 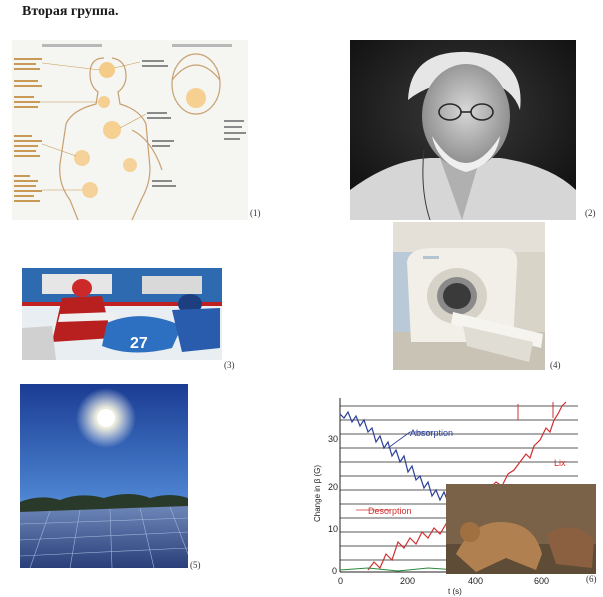 I want to click on caption-6: (6), so click(x=591, y=579).